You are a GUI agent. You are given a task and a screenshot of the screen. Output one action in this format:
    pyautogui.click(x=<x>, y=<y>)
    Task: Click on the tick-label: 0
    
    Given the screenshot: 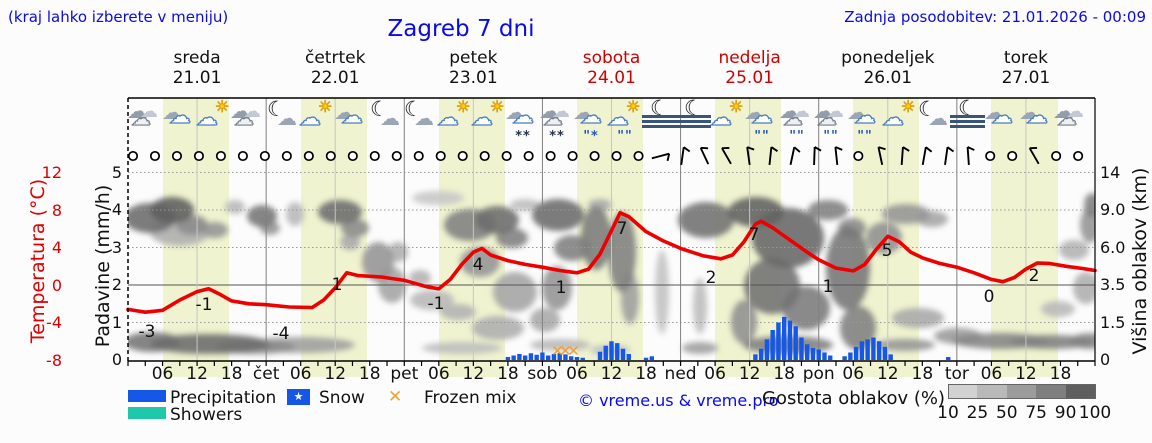 What is the action you would take?
    pyautogui.click(x=56, y=285)
    